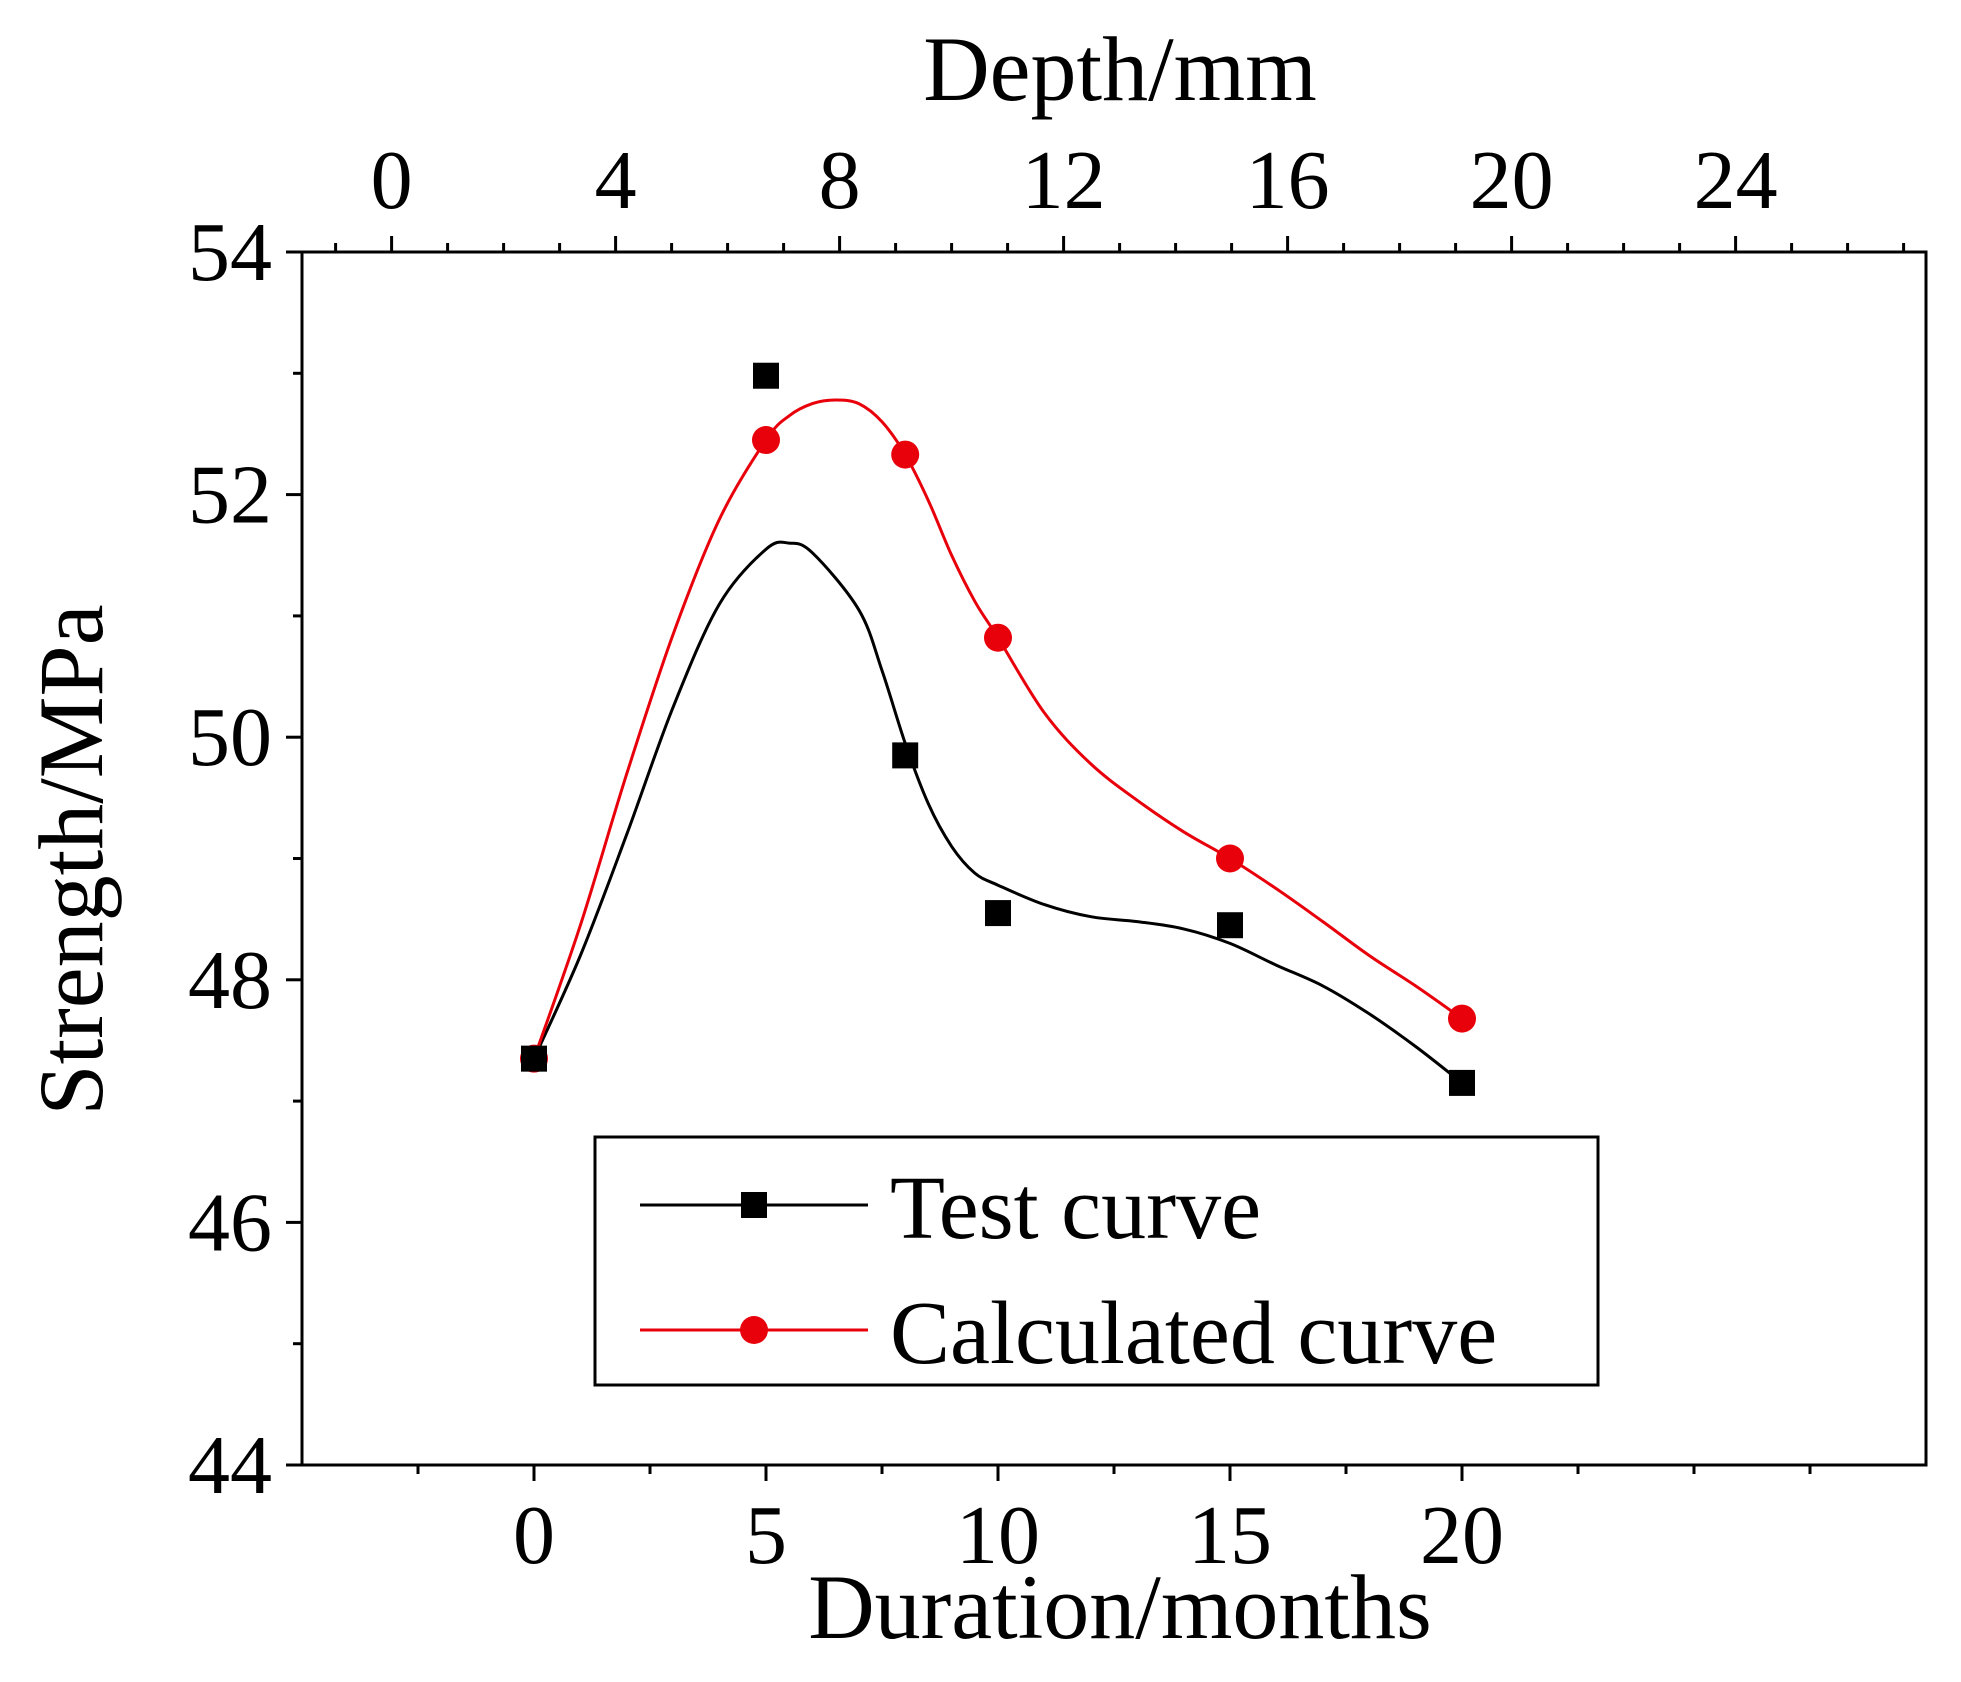 The height and width of the screenshot is (1682, 1961). What do you see at coordinates (230, 1222) in the screenshot?
I see `y-tick-label: 46` at bounding box center [230, 1222].